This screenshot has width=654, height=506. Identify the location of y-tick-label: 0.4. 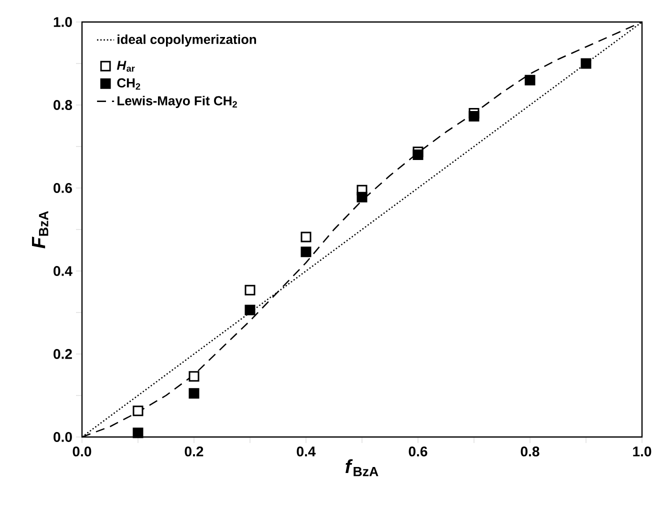
(63, 271).